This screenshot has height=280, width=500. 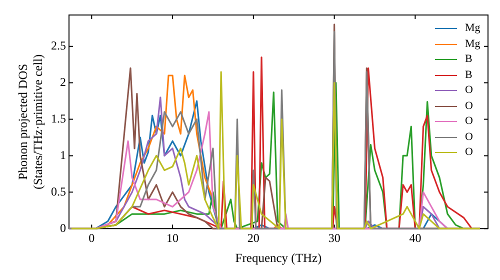 I want to click on x-tick-label: 20, so click(x=253, y=237).